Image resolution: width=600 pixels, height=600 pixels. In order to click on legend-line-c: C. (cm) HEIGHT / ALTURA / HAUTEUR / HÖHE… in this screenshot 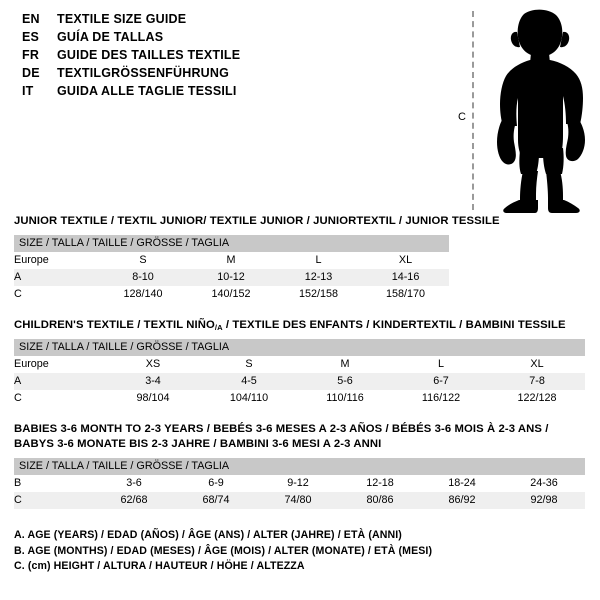, I will do `click(159, 566)`.